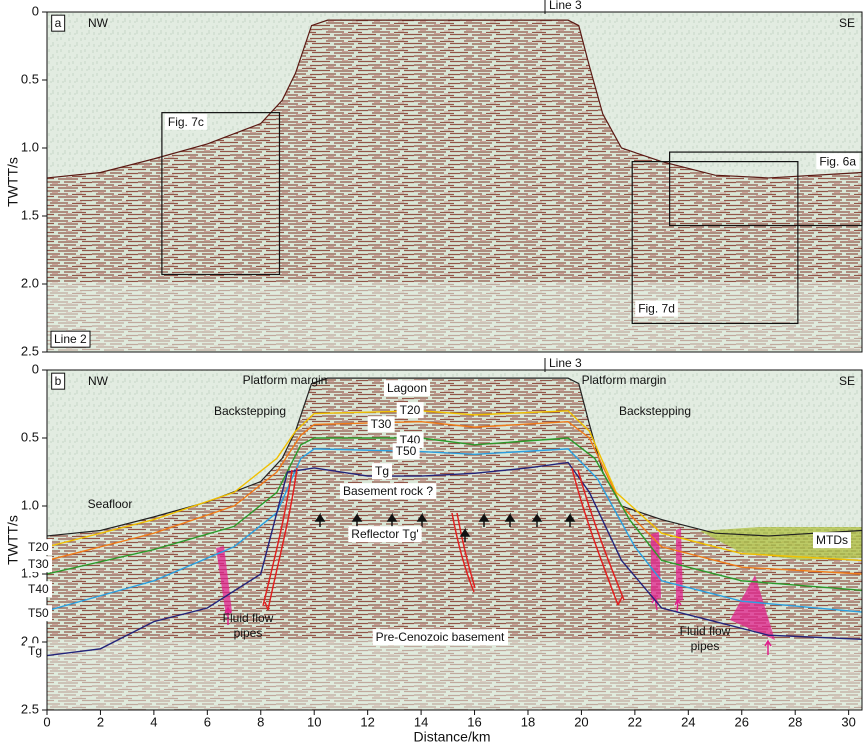  I want to click on box-label: Fig. 7d, so click(656, 309).